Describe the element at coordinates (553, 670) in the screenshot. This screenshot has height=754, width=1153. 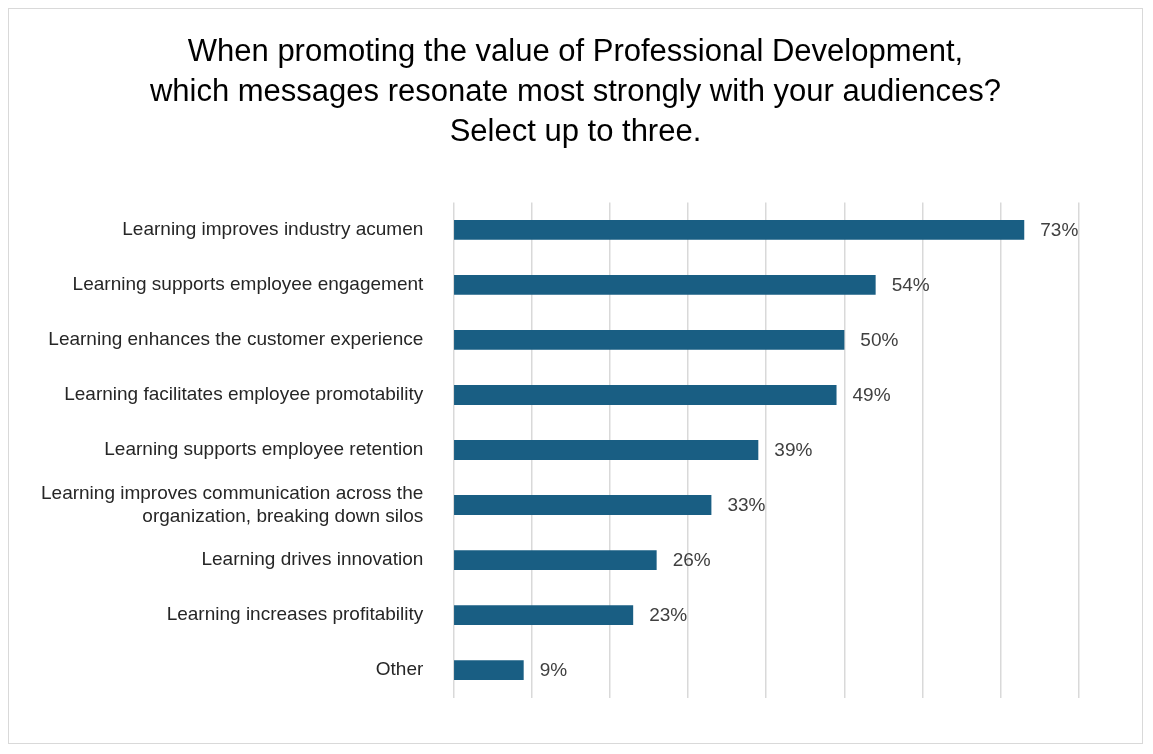
I see `data-label: 9%` at that location.